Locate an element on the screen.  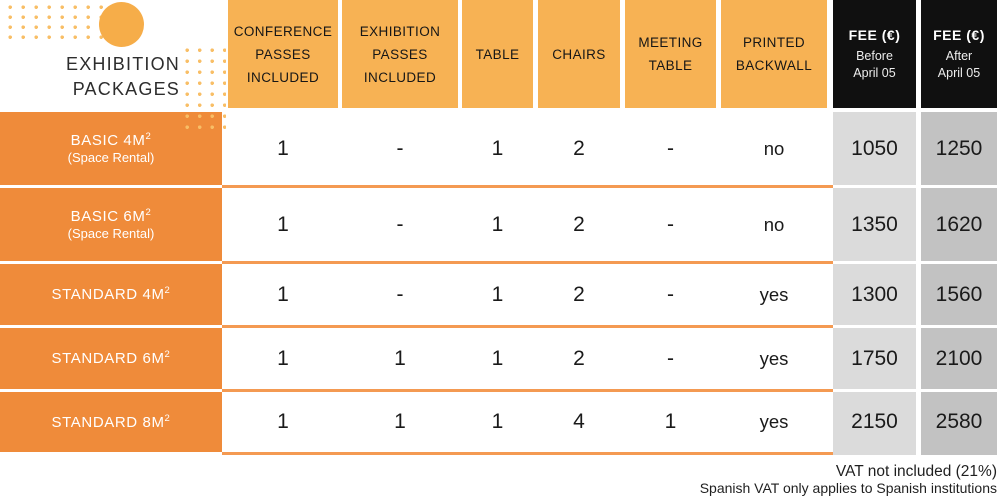
cell-fee-before: 1050 is located at coordinates (874, 148).